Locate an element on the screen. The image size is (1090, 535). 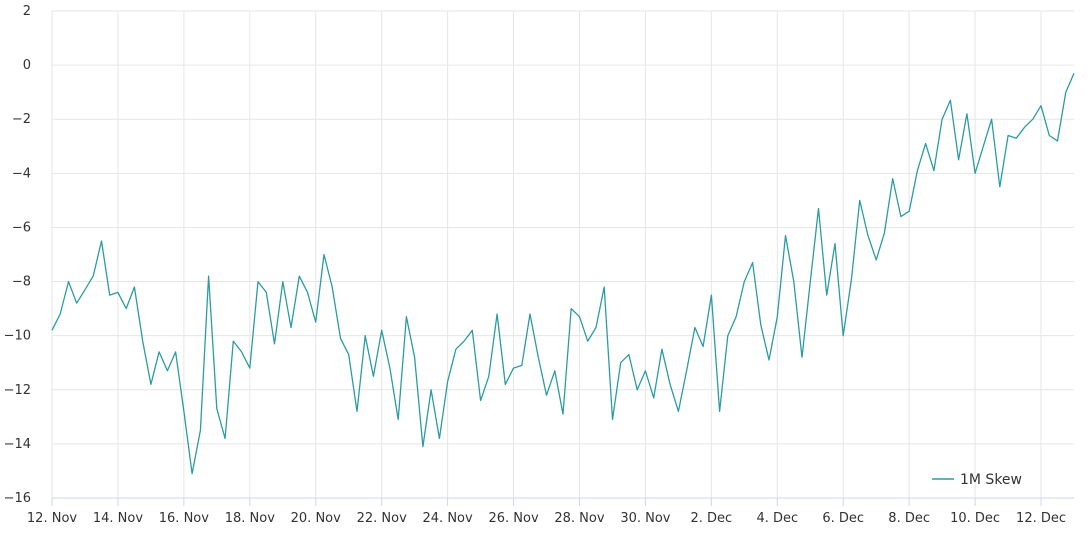
y-tick-label: −10 is located at coordinates (17, 336).